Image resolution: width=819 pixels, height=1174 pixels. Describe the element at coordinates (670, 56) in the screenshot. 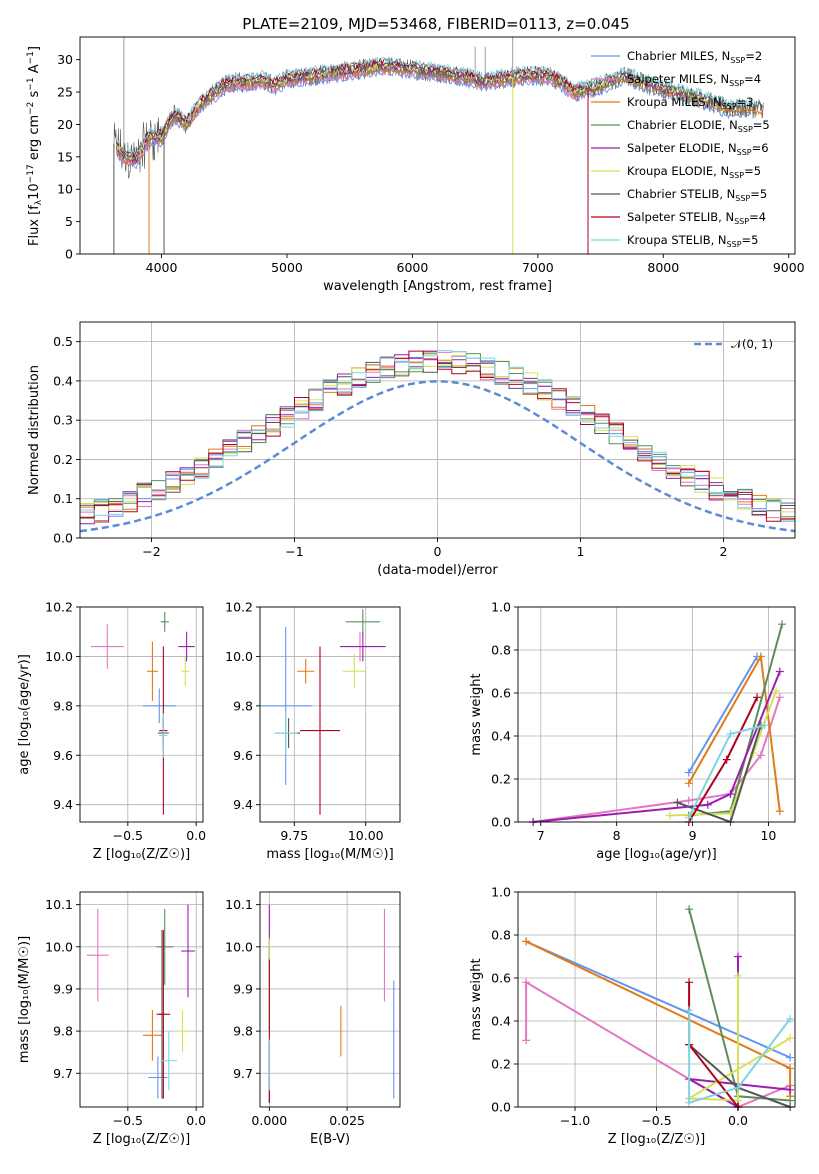

I see `legend-series-name: Chabrier MILES` at that location.